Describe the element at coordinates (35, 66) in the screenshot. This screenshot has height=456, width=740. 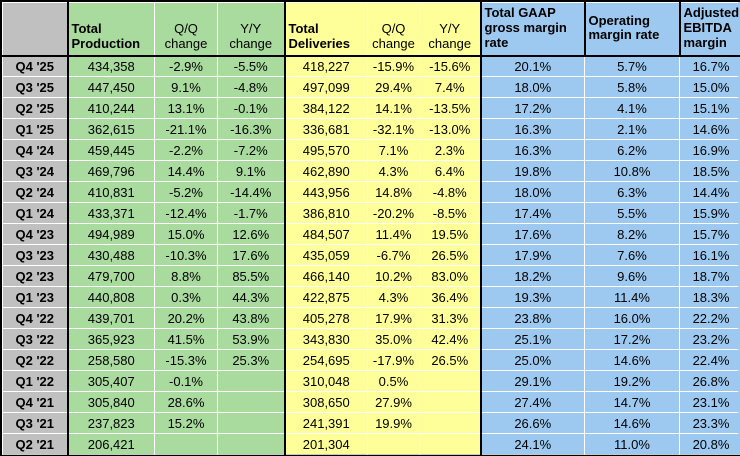
I see `row-header-quarter: Q4 '25` at that location.